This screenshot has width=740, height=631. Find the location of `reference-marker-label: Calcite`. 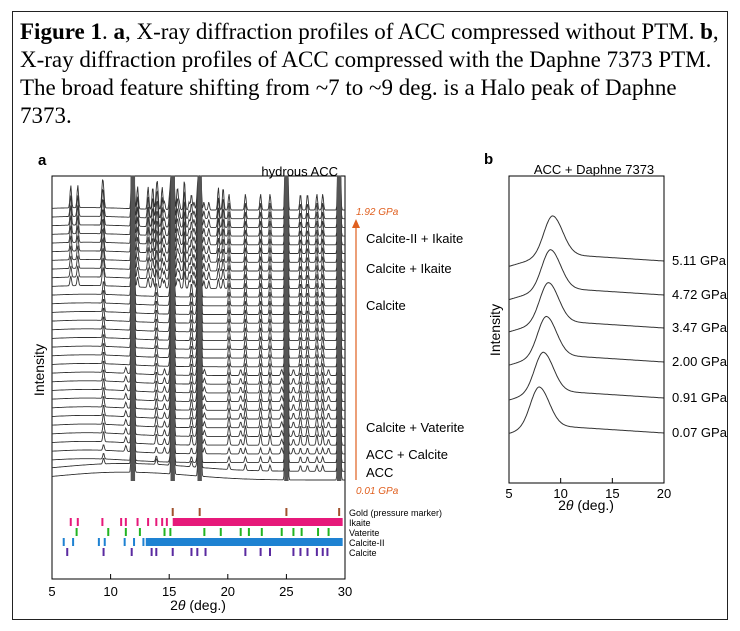

reference-marker-label: Calcite is located at coordinates (363, 553).